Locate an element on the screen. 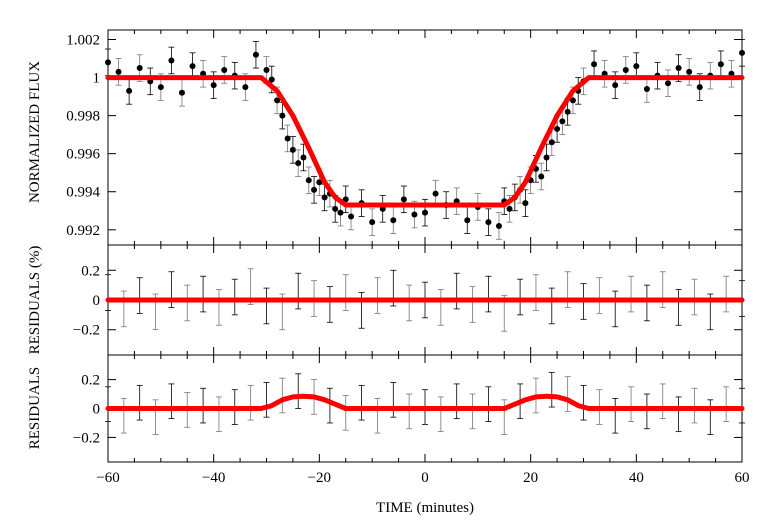  y-tick-label: 0.998 is located at coordinates (83, 117).